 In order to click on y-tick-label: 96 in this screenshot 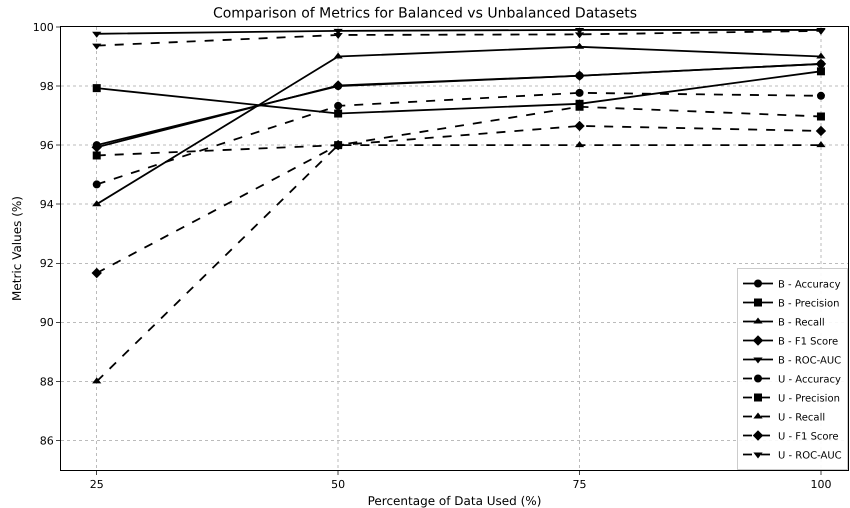, I will do `click(47, 145)`.